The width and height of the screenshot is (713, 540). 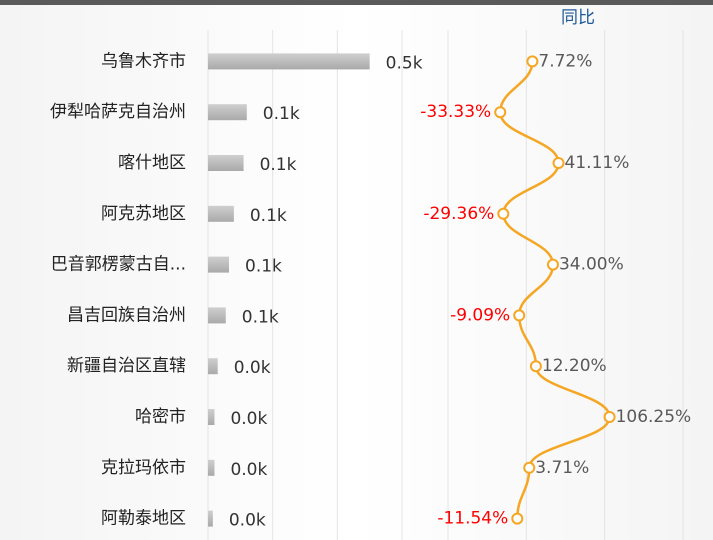 What do you see at coordinates (152, 163) in the screenshot?
I see `category-label: 喀什地区` at bounding box center [152, 163].